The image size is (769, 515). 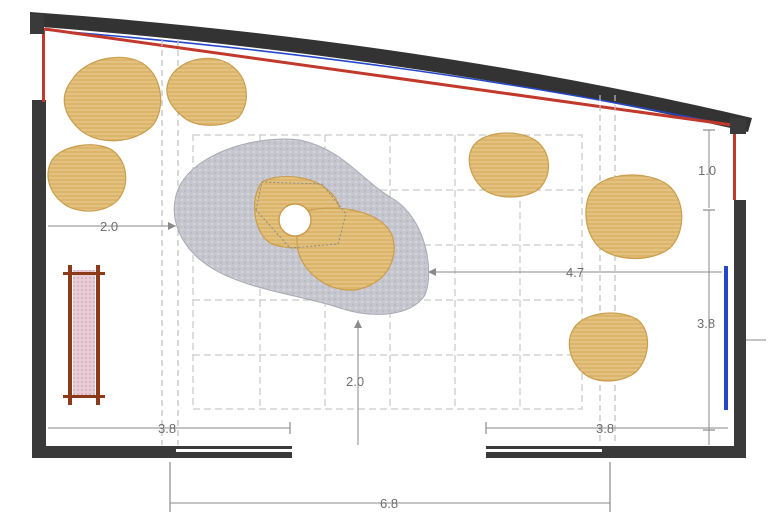 What do you see at coordinates (295, 220) in the screenshot?
I see `rock-hole` at bounding box center [295, 220].